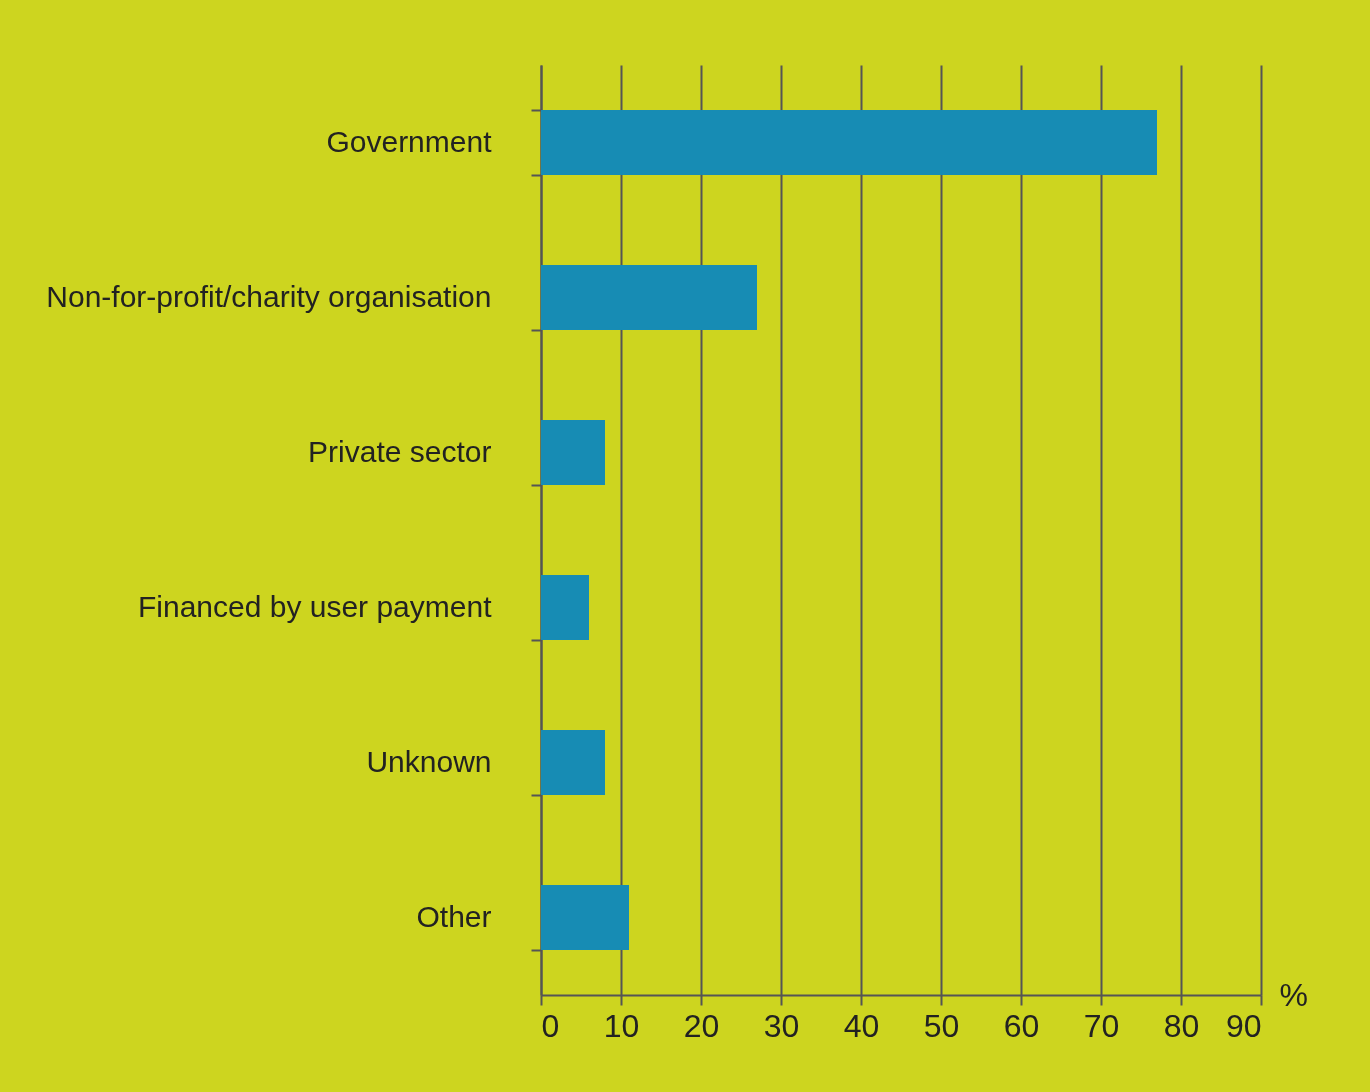 Image resolution: width=1370 pixels, height=1092 pixels. What do you see at coordinates (315, 606) in the screenshot?
I see `y-tick-label: Financed by user payment` at bounding box center [315, 606].